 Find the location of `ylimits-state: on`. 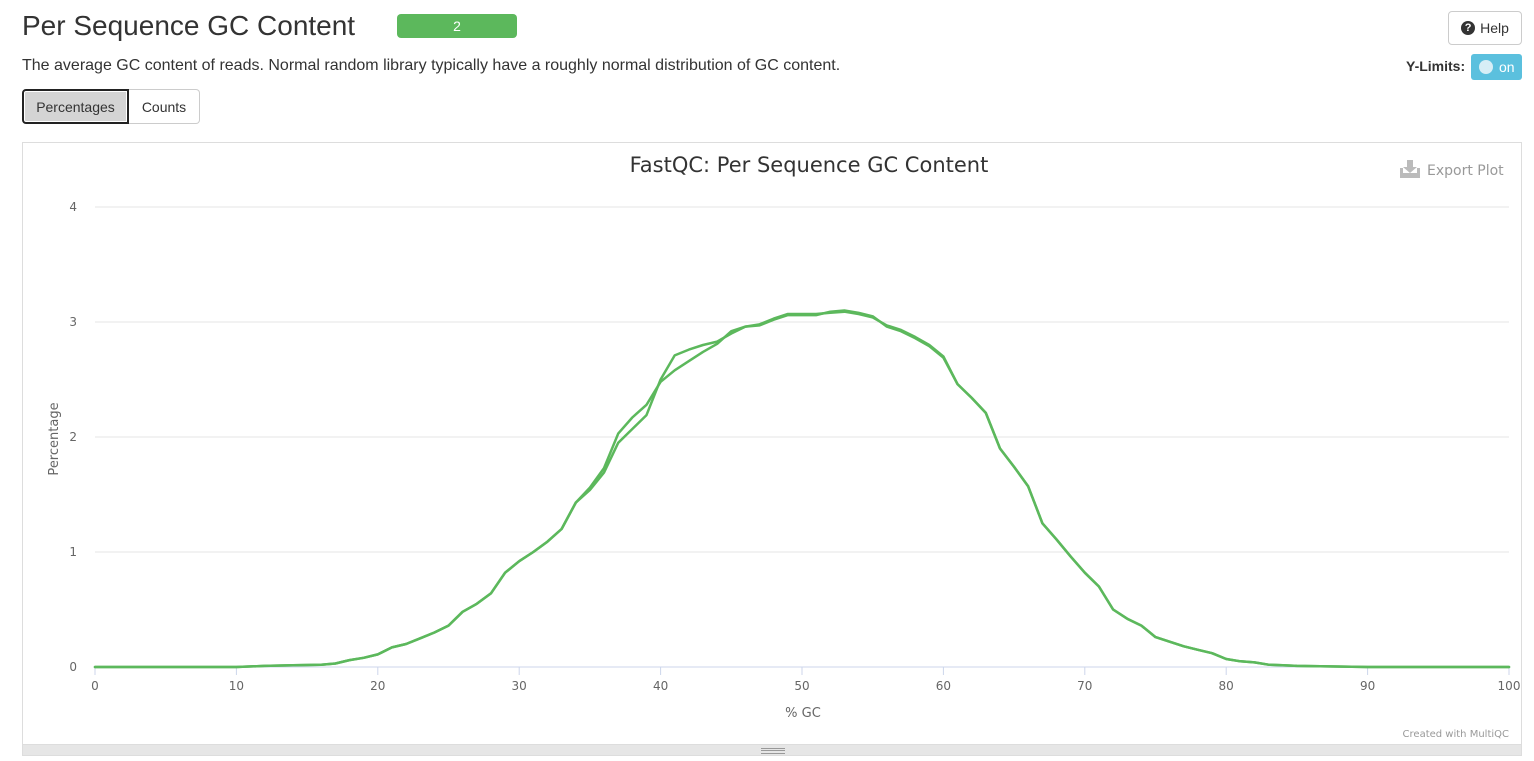

ylimits-state: on is located at coordinates (1507, 67).